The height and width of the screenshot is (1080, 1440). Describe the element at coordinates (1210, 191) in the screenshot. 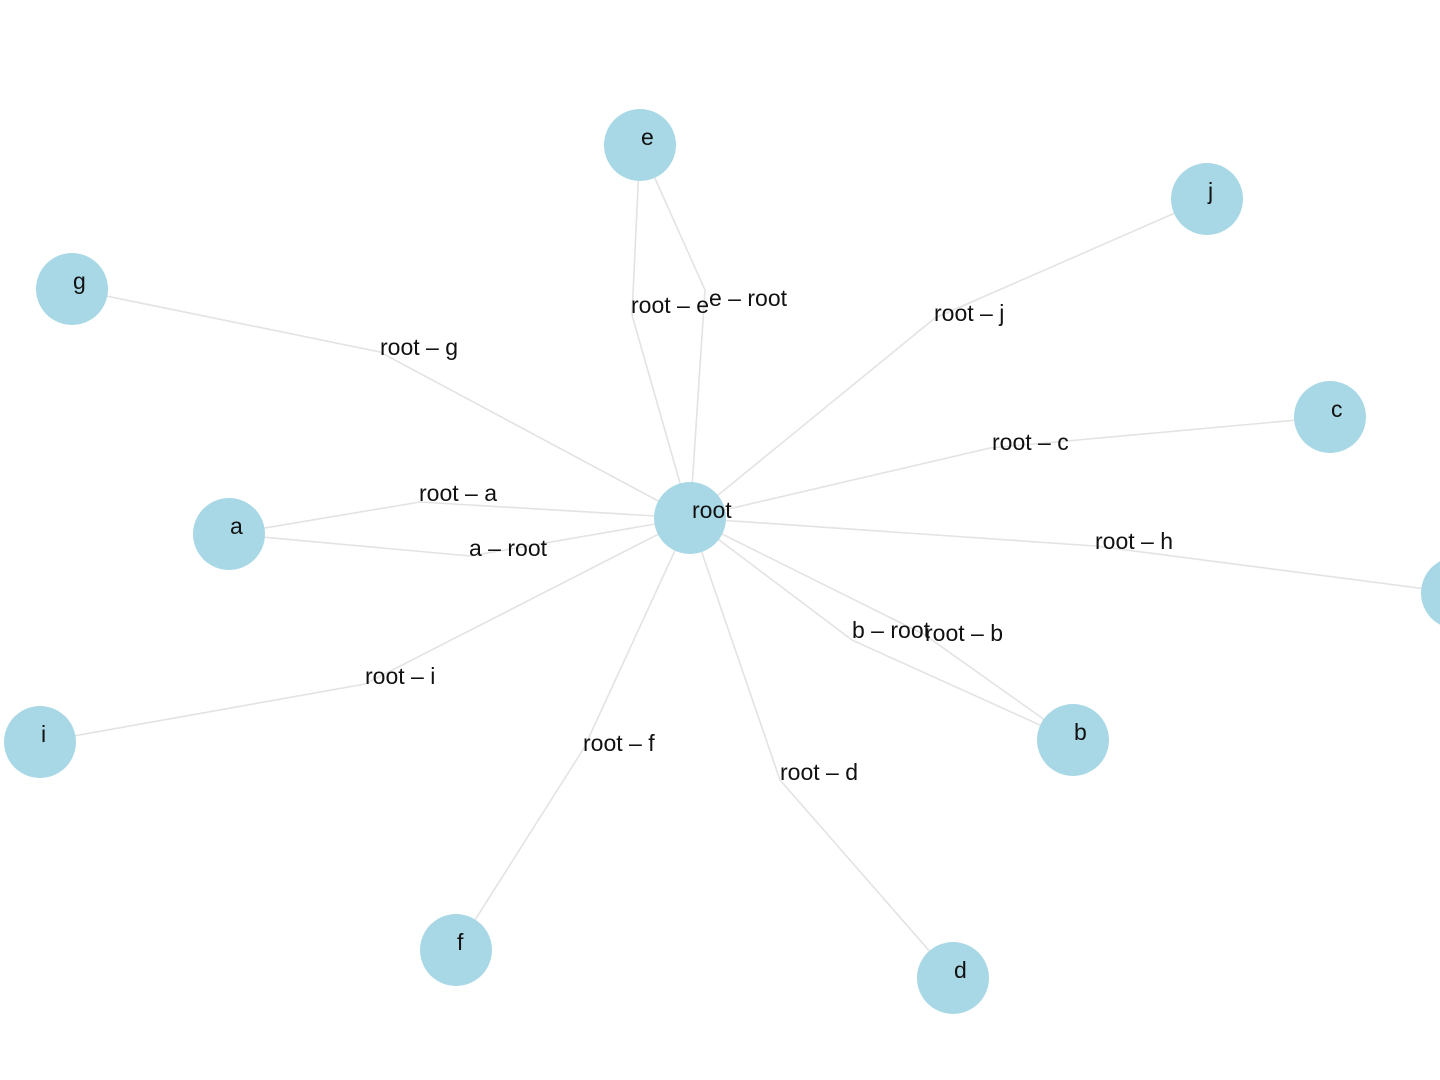

I see `node-label: j` at that location.